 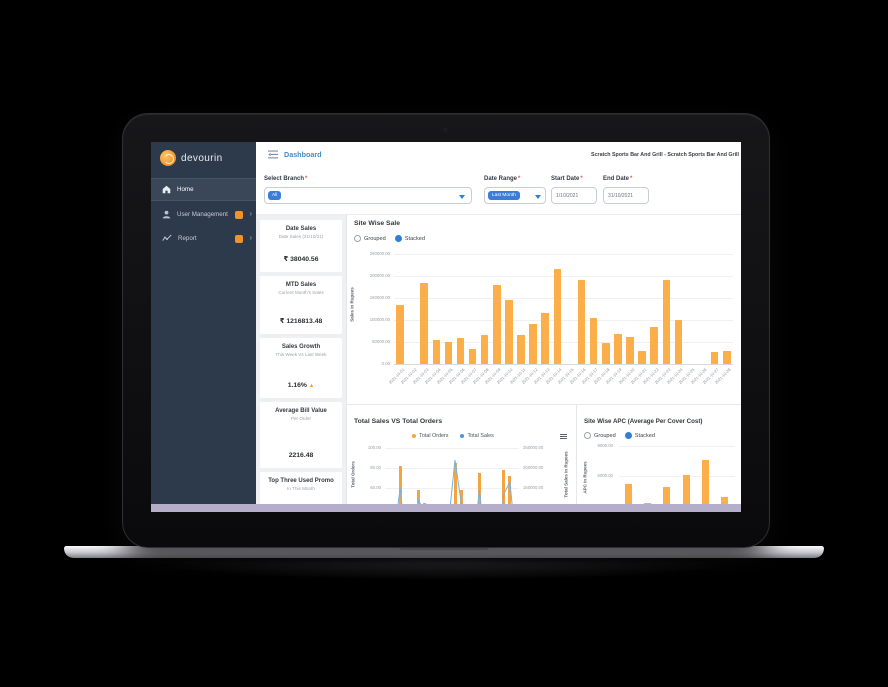 What do you see at coordinates (567, 196) in the screenshot?
I see `start-date-value: 1/10/2021` at bounding box center [567, 196].